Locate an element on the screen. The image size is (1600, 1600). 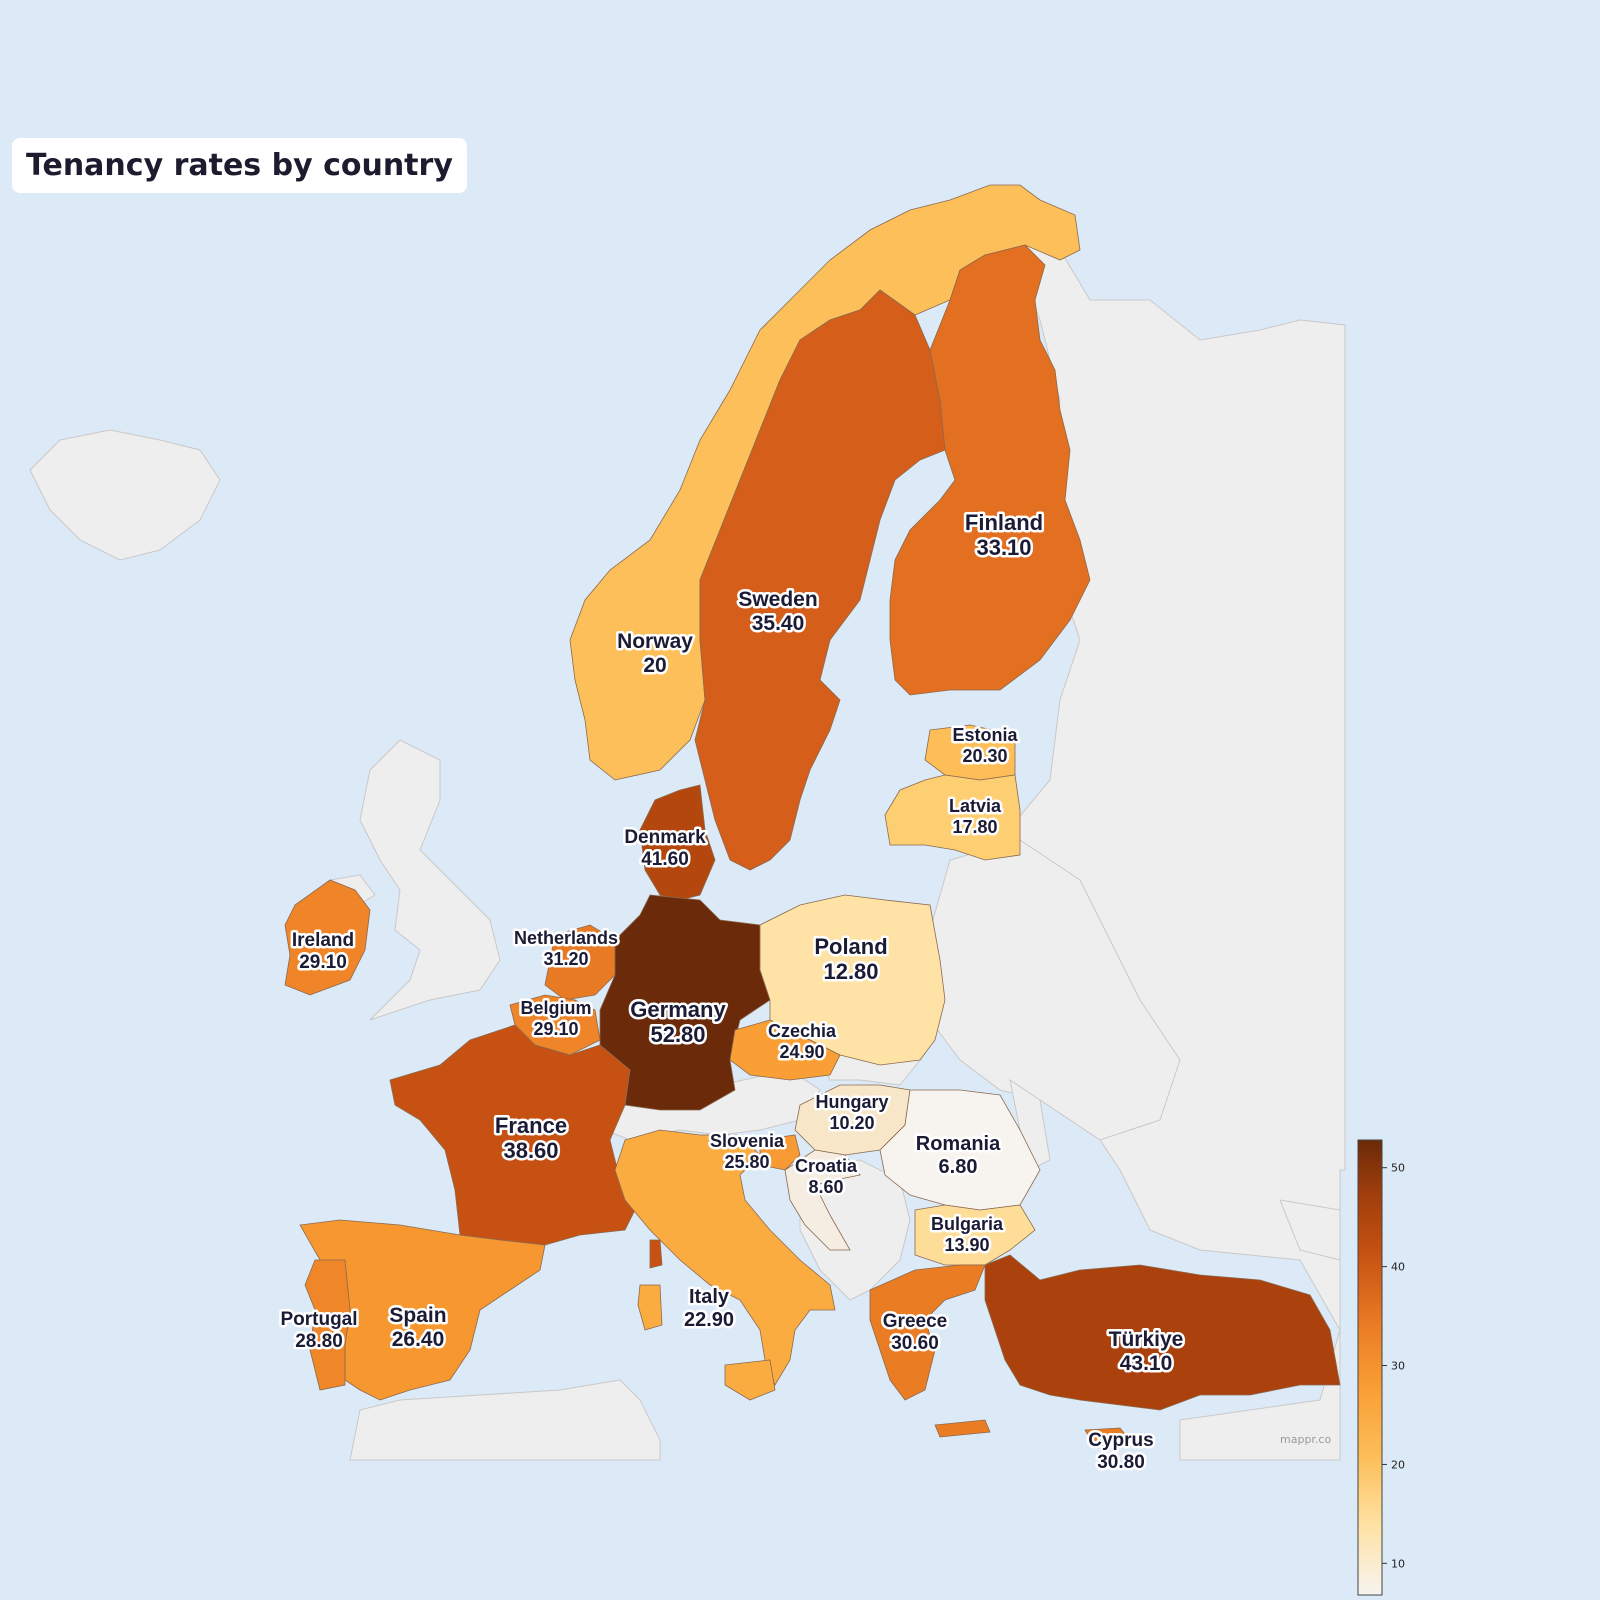
credit-text: mappr.co is located at coordinates (1305, 1439).